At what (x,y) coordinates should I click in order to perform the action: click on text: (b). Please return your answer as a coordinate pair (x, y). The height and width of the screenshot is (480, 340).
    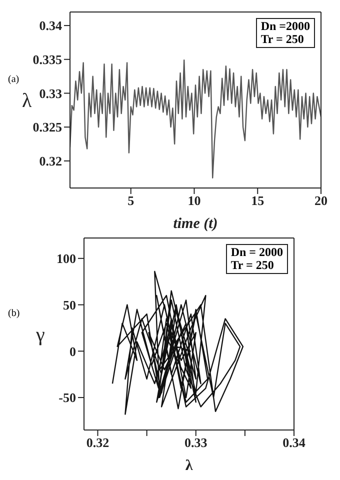
    Looking at the image, I should click on (14, 313).